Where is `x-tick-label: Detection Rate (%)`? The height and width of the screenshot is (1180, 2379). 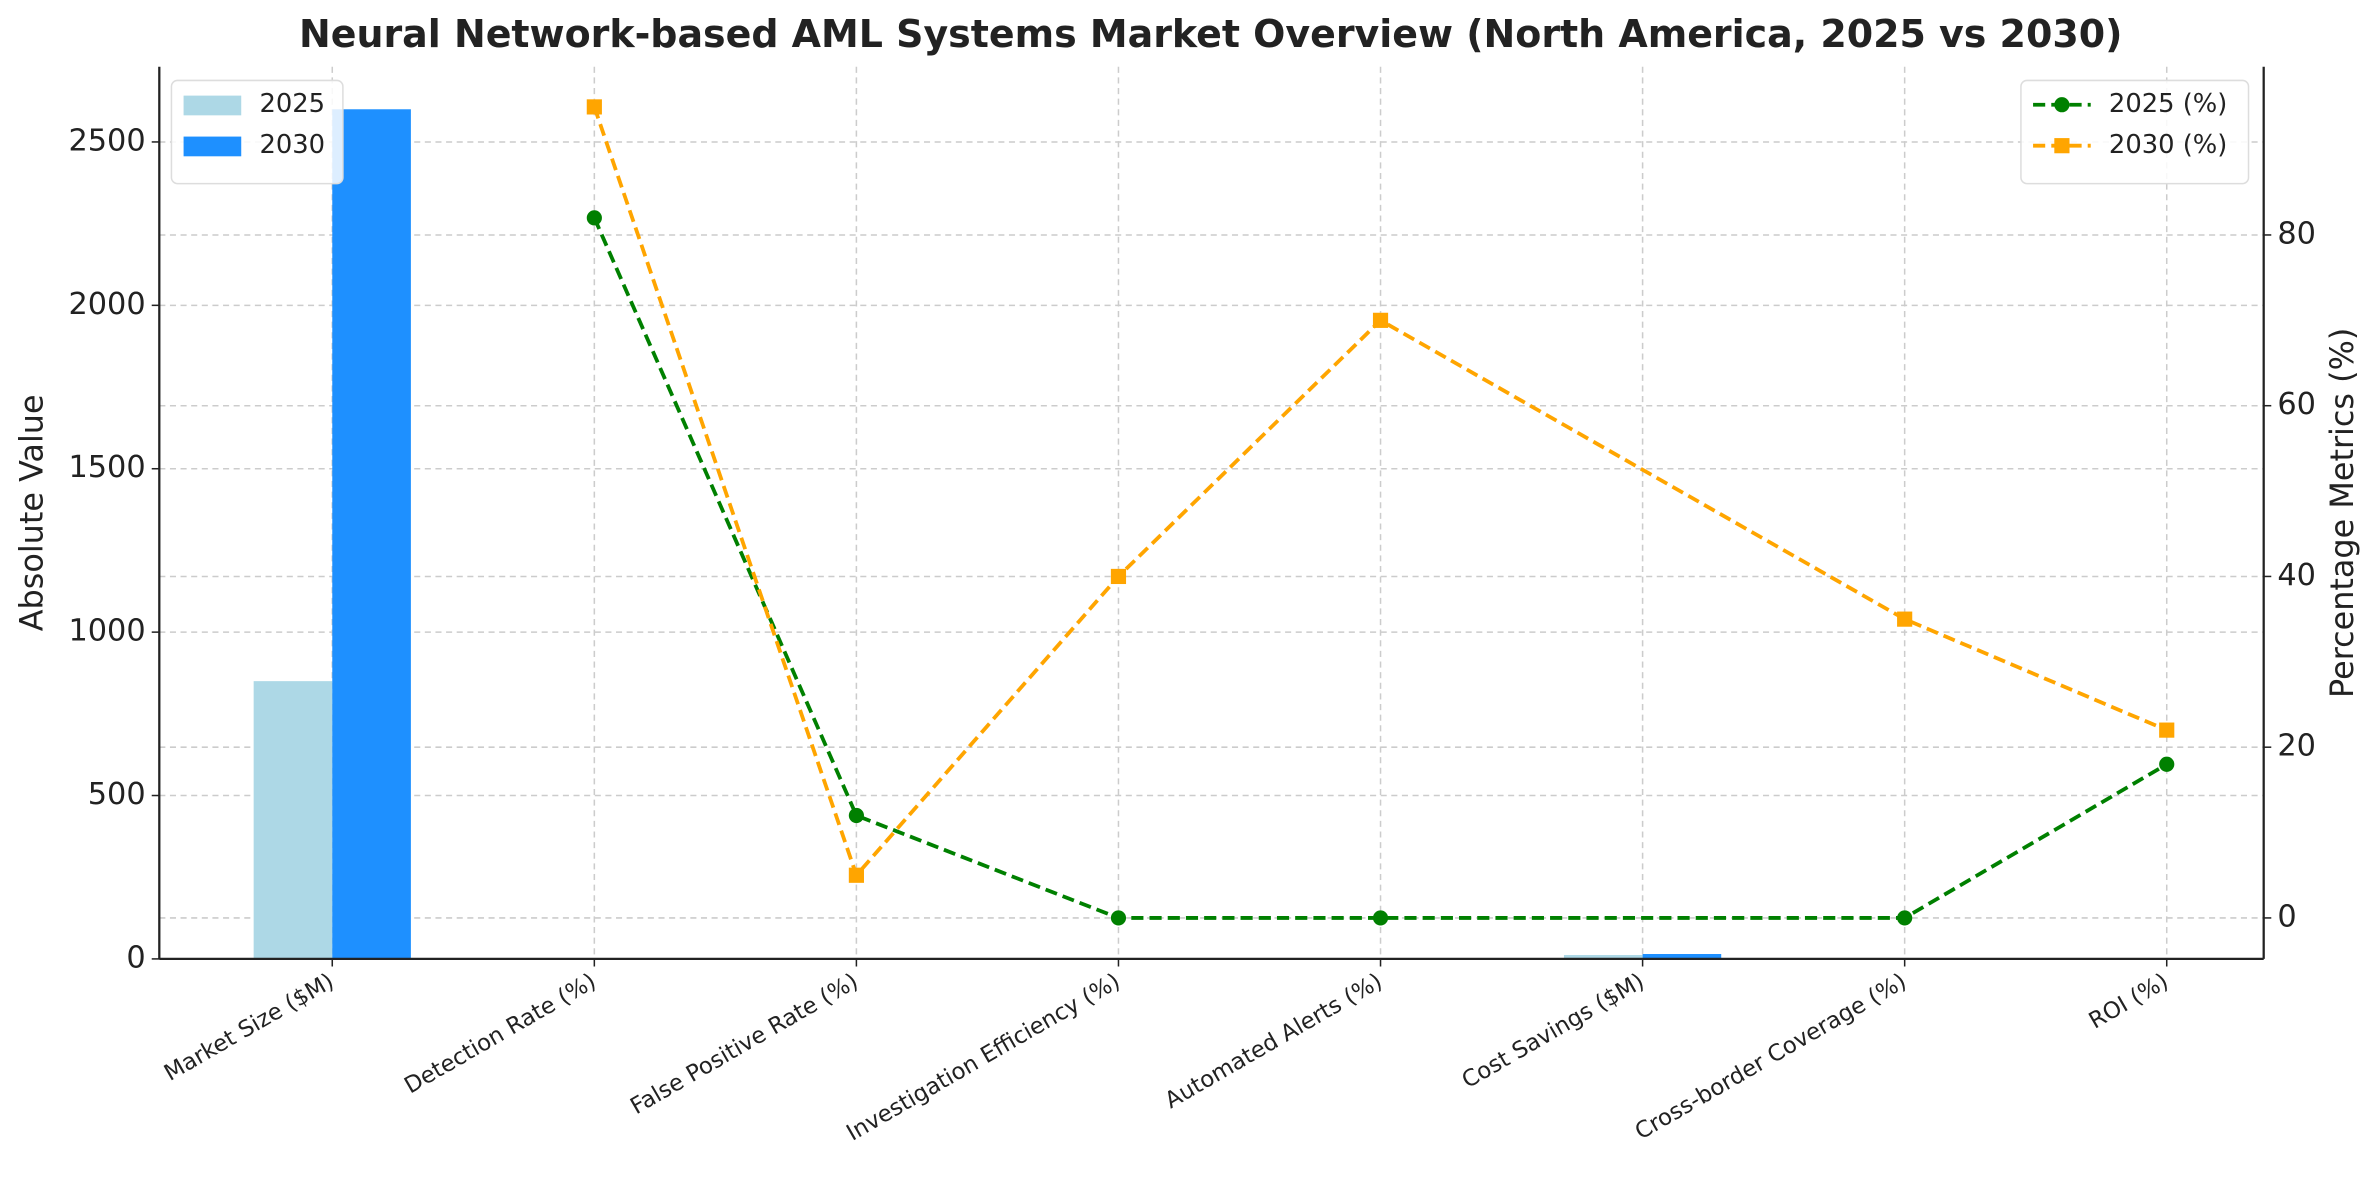
x-tick-label: Detection Rate (%) is located at coordinates (500, 1033).